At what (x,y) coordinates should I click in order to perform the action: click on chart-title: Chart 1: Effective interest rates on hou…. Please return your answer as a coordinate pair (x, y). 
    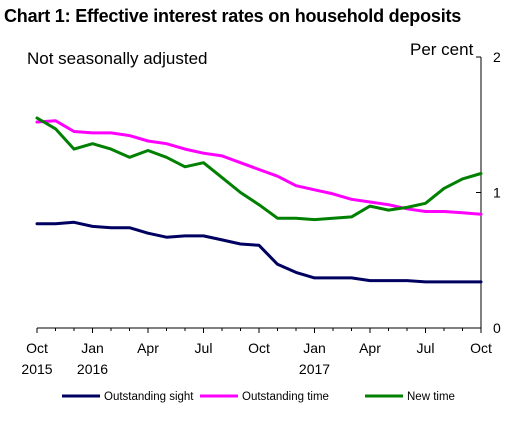
    Looking at the image, I should click on (233, 16).